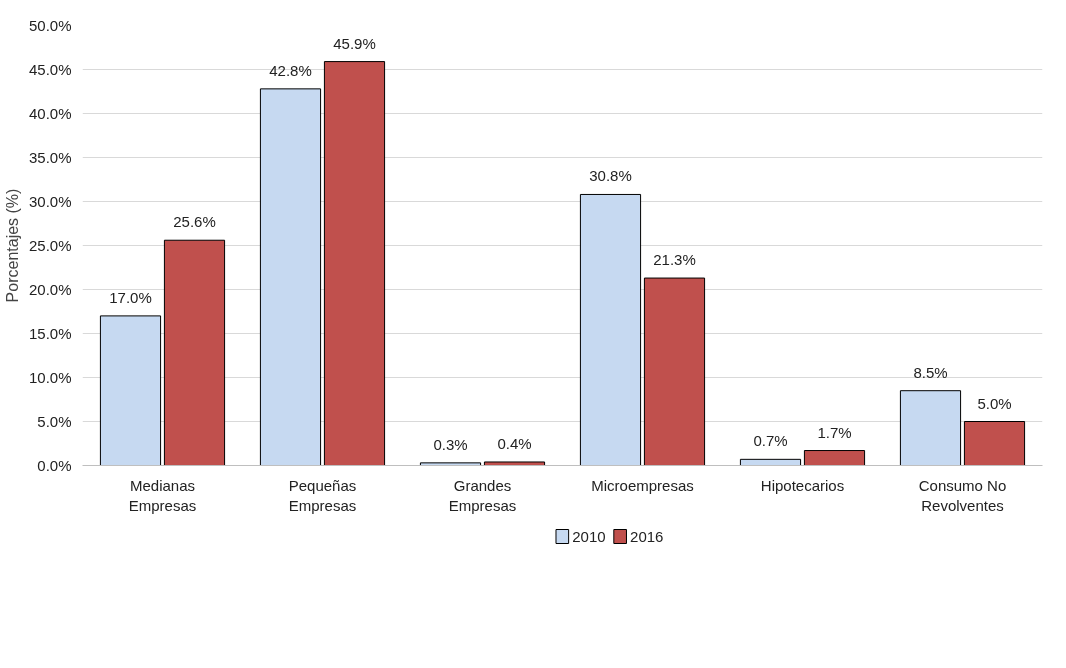 The width and height of the screenshot is (1066, 668). Describe the element at coordinates (54, 465) in the screenshot. I see `y-tick-label: 0.0%` at that location.